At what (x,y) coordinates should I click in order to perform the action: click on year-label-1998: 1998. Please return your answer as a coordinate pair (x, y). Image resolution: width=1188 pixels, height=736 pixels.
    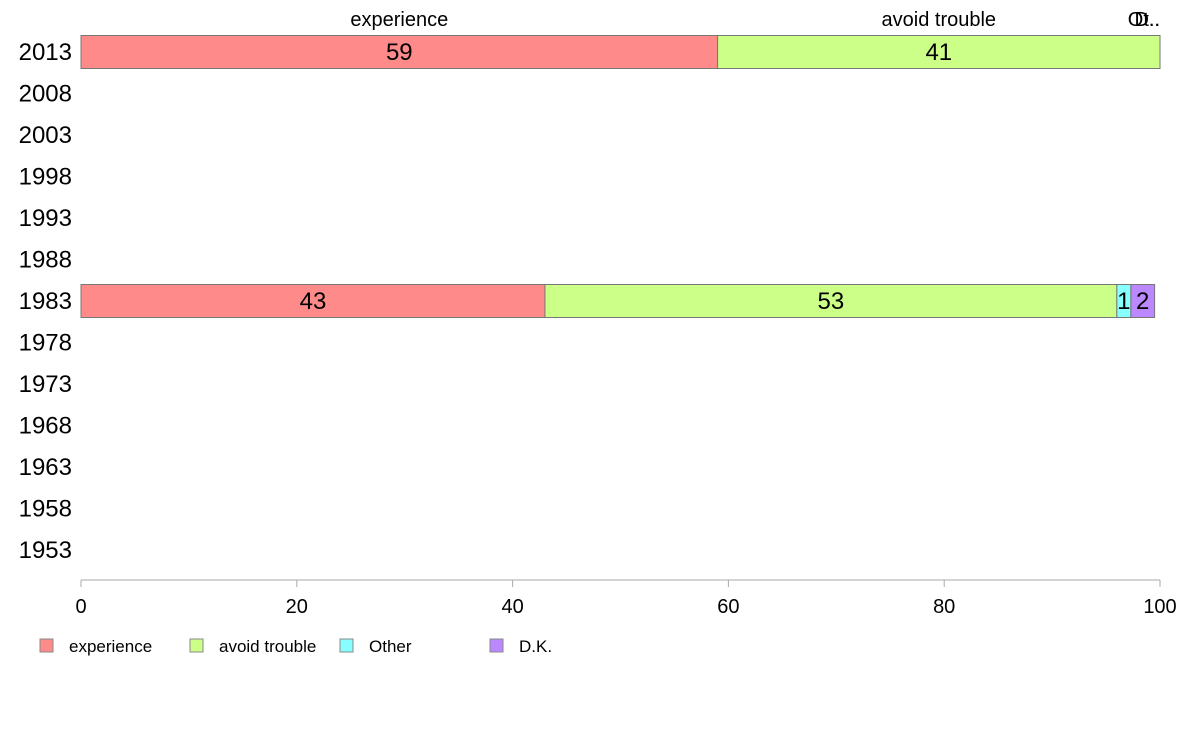
    Looking at the image, I should click on (45, 177).